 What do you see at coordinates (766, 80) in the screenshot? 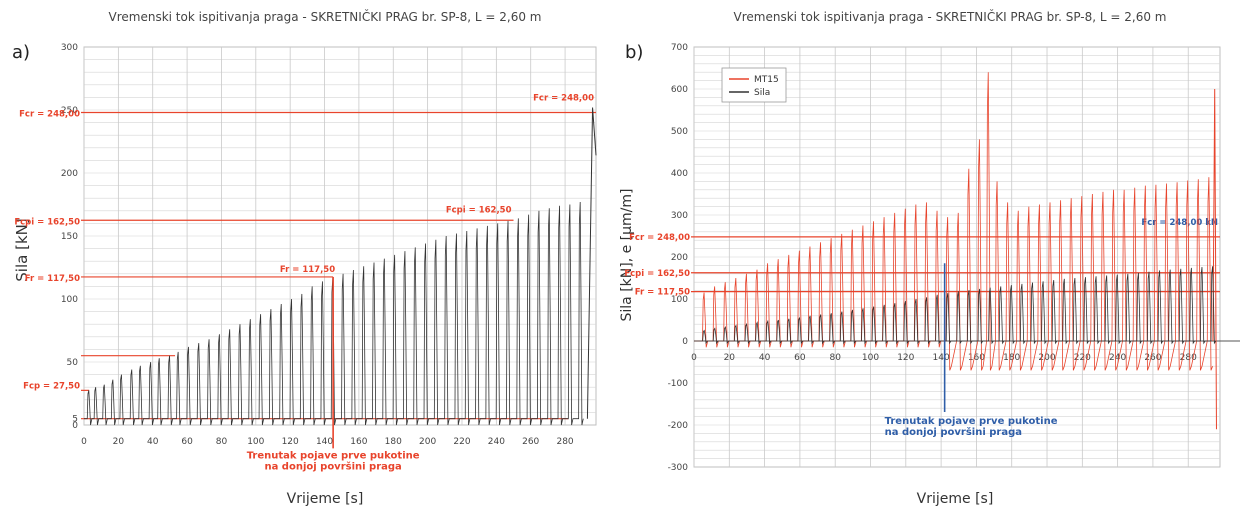
I see `legend-label: MT15` at bounding box center [766, 80].